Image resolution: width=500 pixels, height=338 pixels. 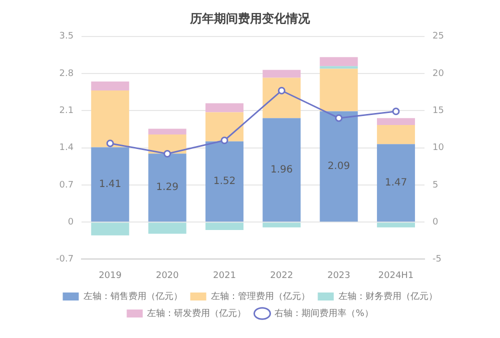 I want to click on y-tick-label: 2.1, so click(x=66, y=111).